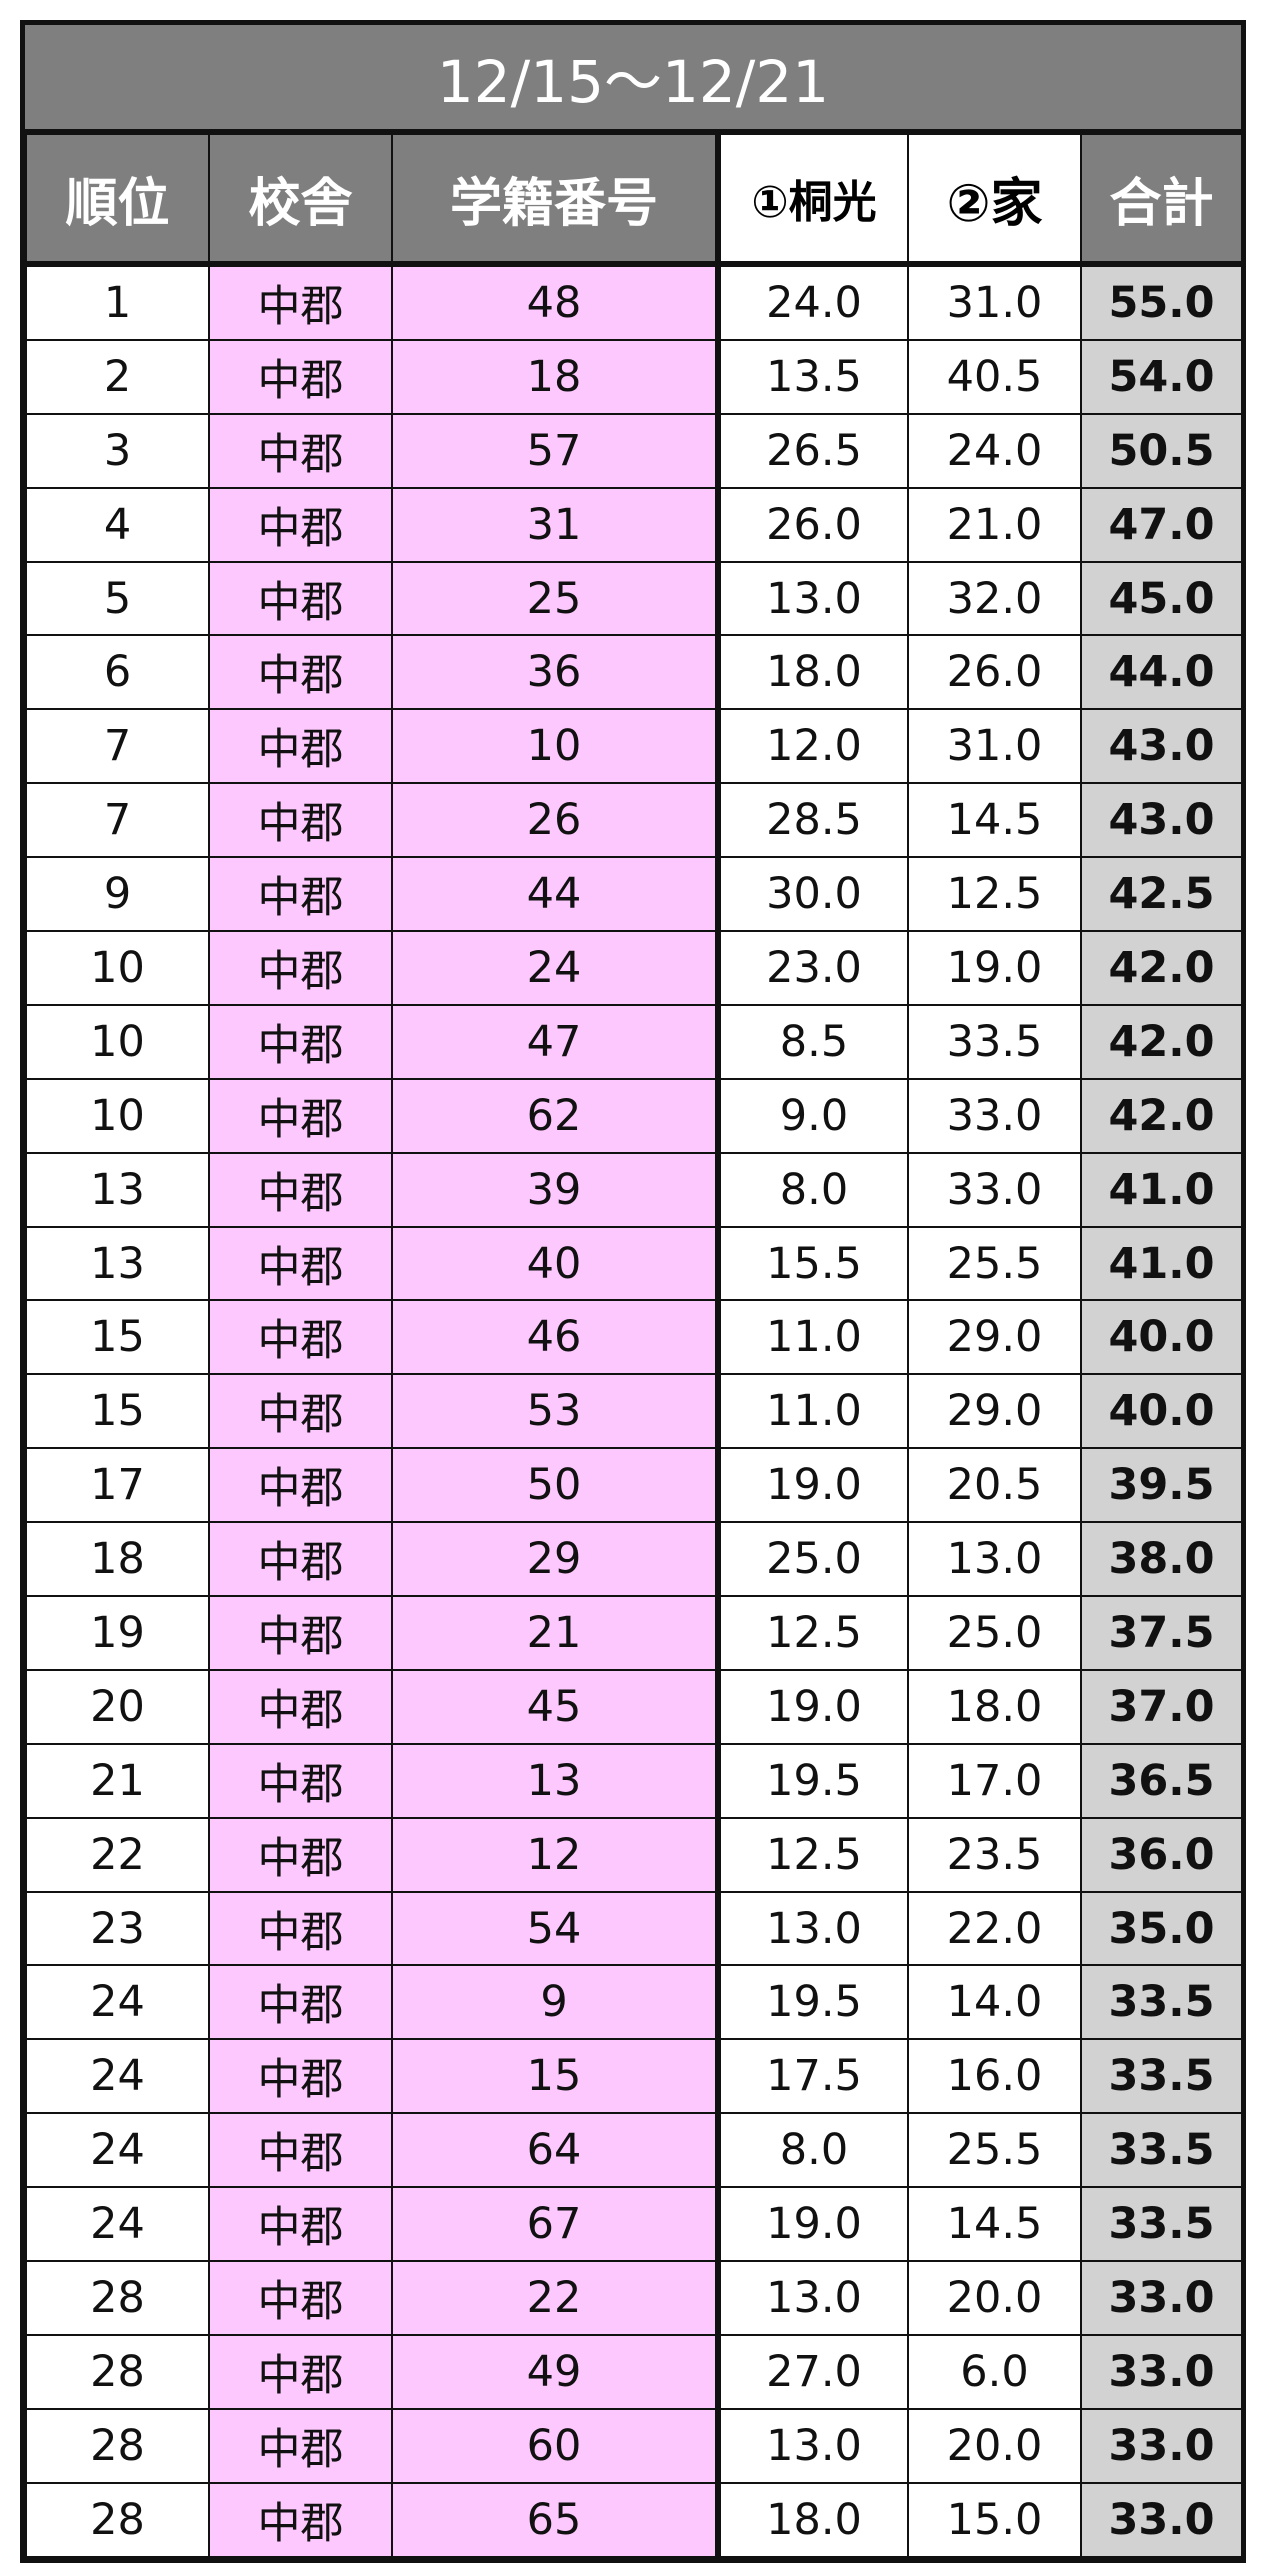  Describe the element at coordinates (812, 2150) in the screenshot. I see `score-toko-cell: 8.0` at that location.